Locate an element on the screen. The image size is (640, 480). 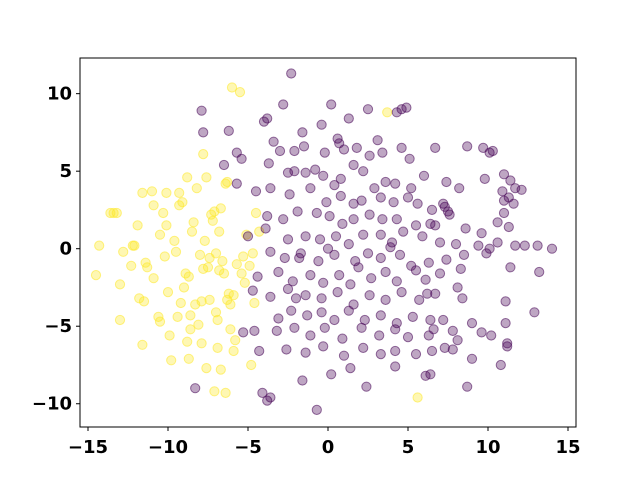
y-tick-label: 10 is located at coordinates (59, 94).